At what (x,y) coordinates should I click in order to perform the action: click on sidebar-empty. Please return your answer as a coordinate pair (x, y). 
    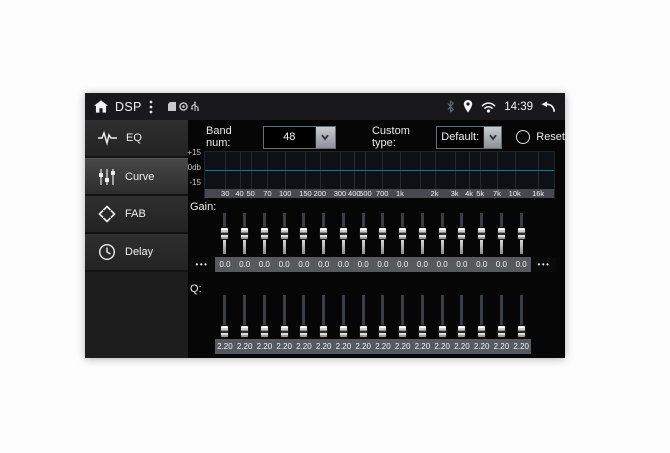
    Looking at the image, I should click on (136, 315).